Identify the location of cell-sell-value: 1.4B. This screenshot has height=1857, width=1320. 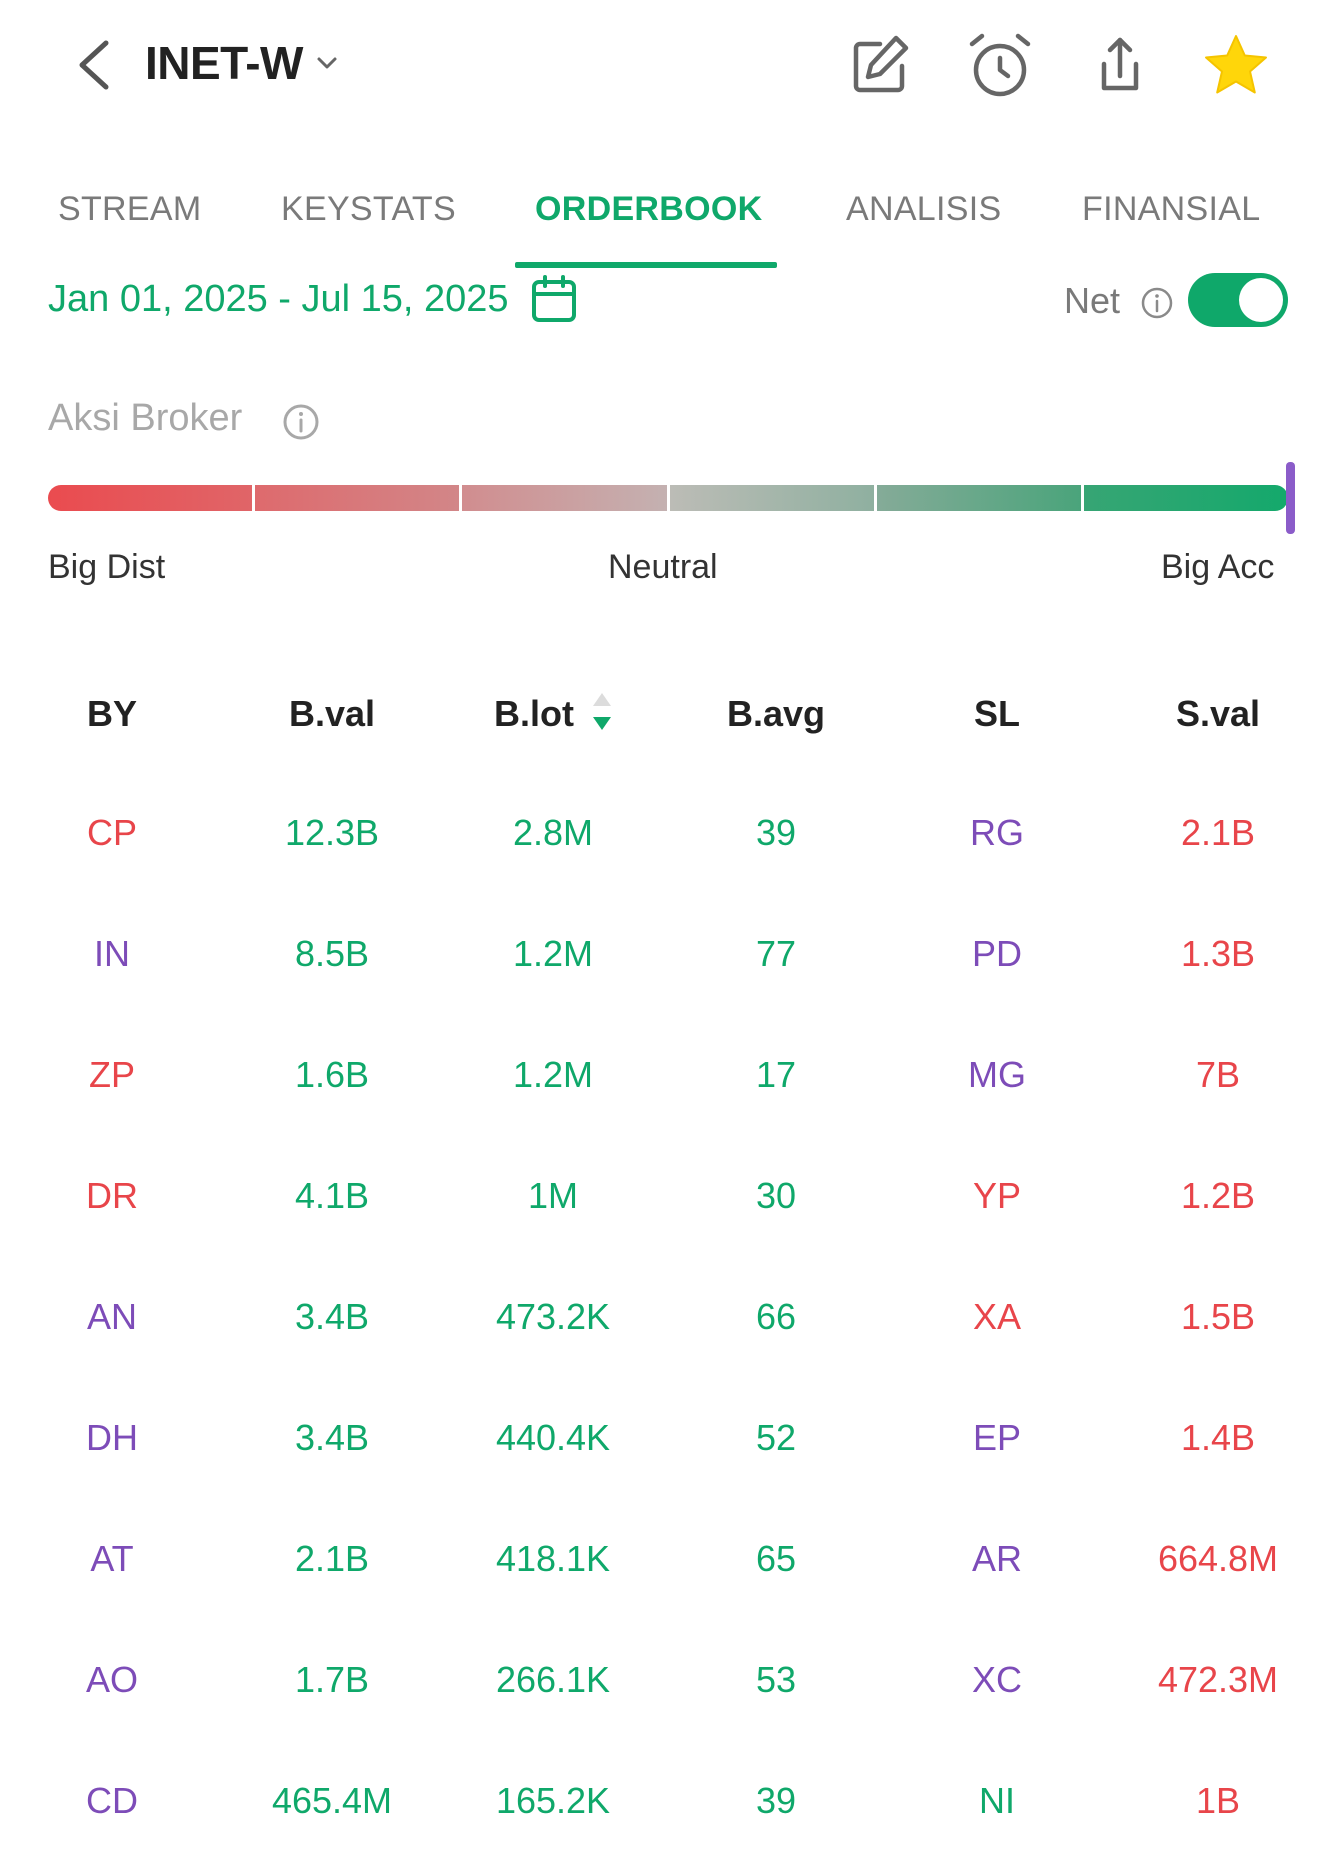
(1218, 1437).